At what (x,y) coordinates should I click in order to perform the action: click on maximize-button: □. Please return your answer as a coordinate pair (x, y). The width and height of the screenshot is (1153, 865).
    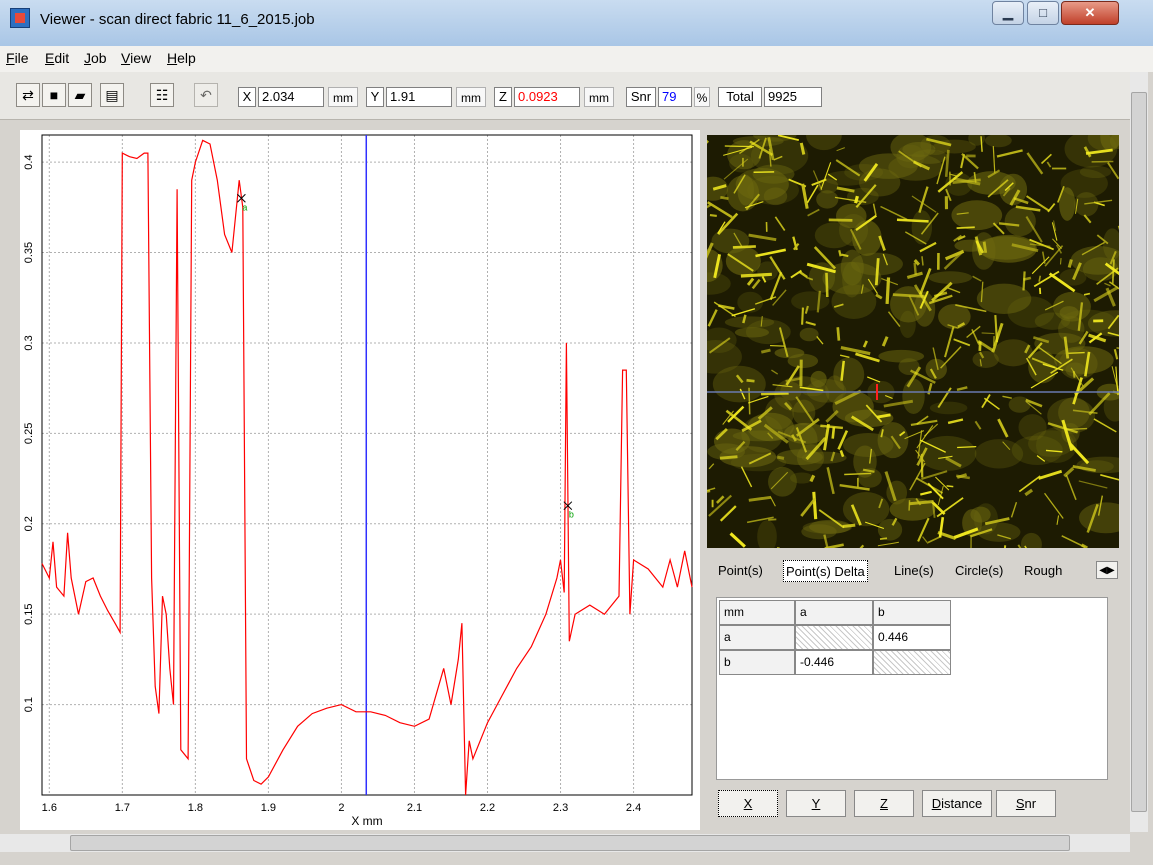
    Looking at the image, I should click on (1043, 13).